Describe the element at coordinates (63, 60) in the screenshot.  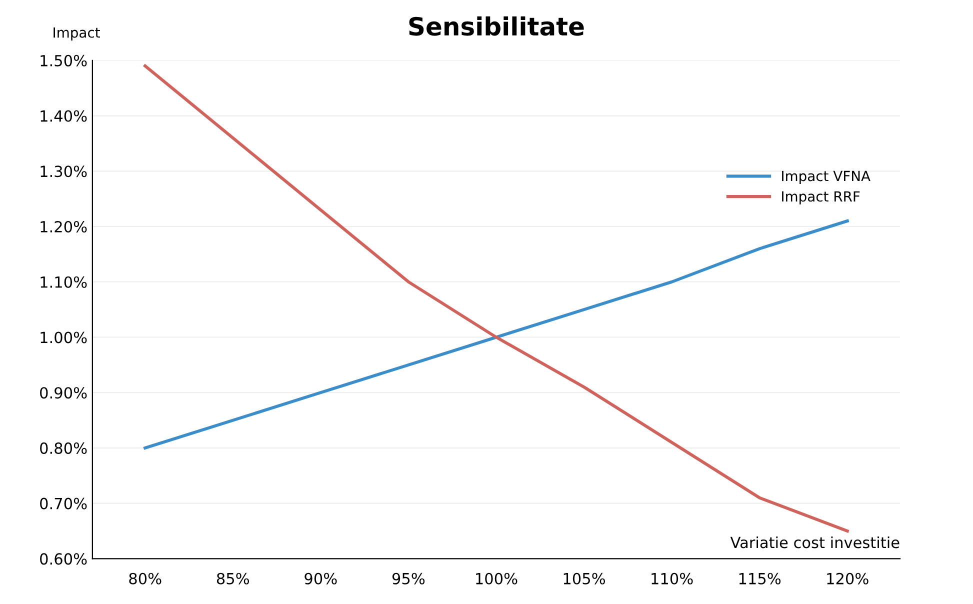
I see `y-tick-label: 1.50%` at that location.